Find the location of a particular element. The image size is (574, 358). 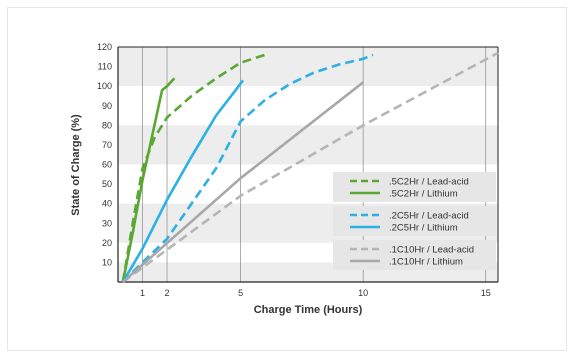

y-tick-10: 10 is located at coordinates (107, 262).